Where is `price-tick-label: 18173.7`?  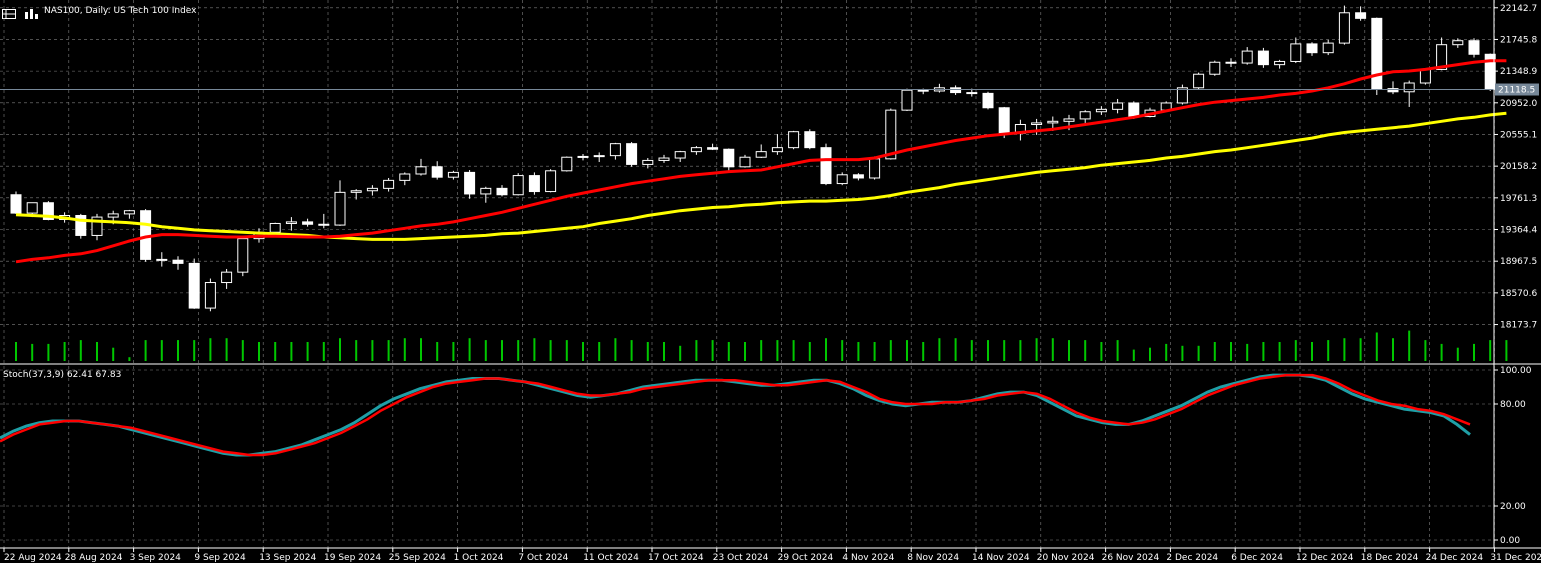 price-tick-label: 18173.7 is located at coordinates (1518, 326).